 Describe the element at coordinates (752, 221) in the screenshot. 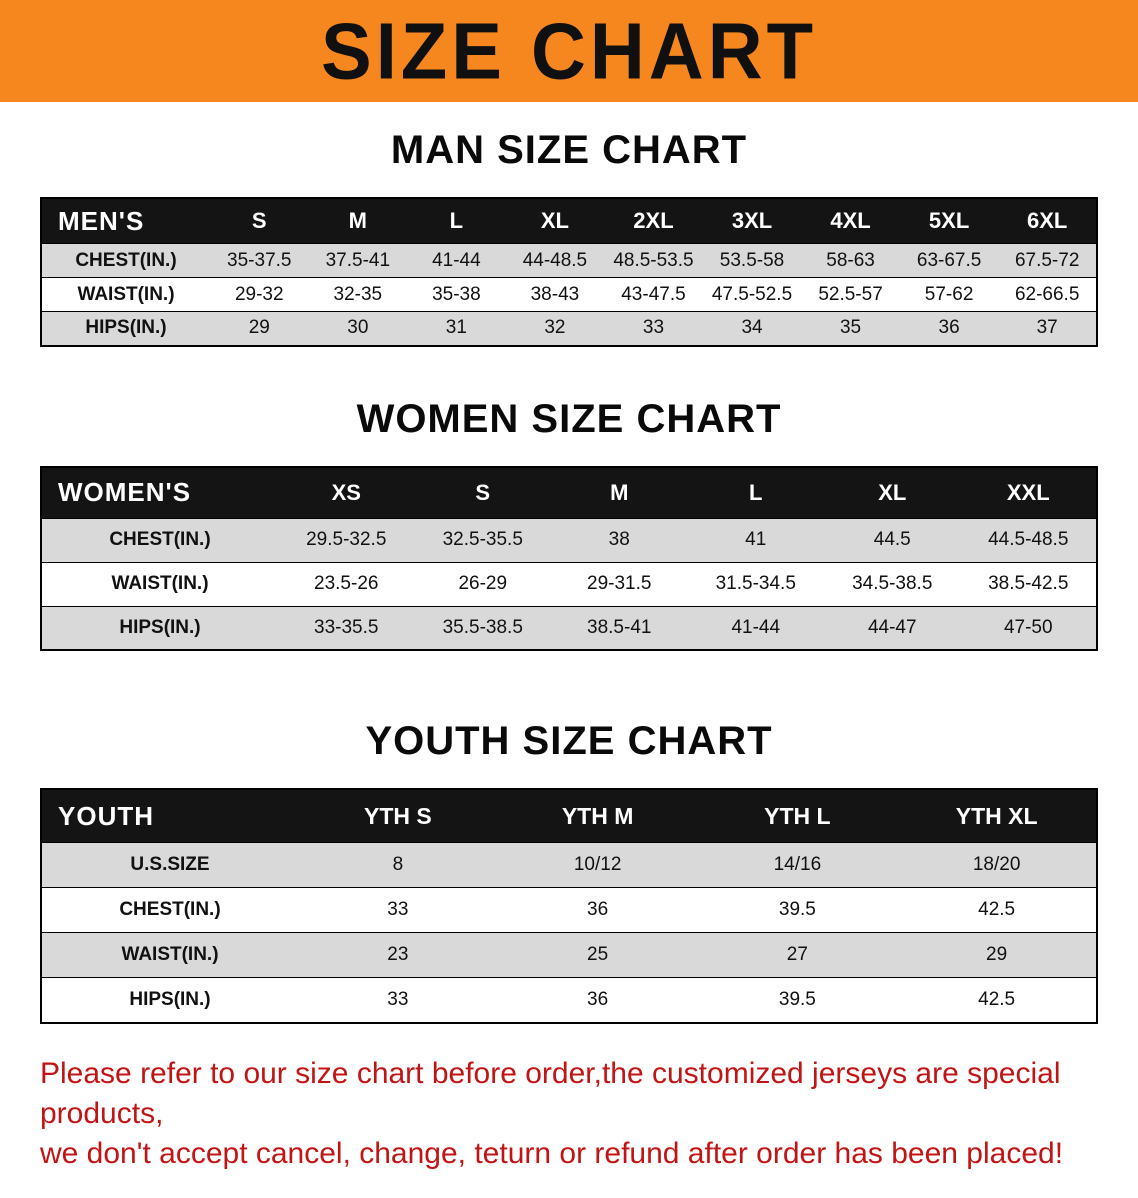

I see `size-header-cell: 3XL` at that location.